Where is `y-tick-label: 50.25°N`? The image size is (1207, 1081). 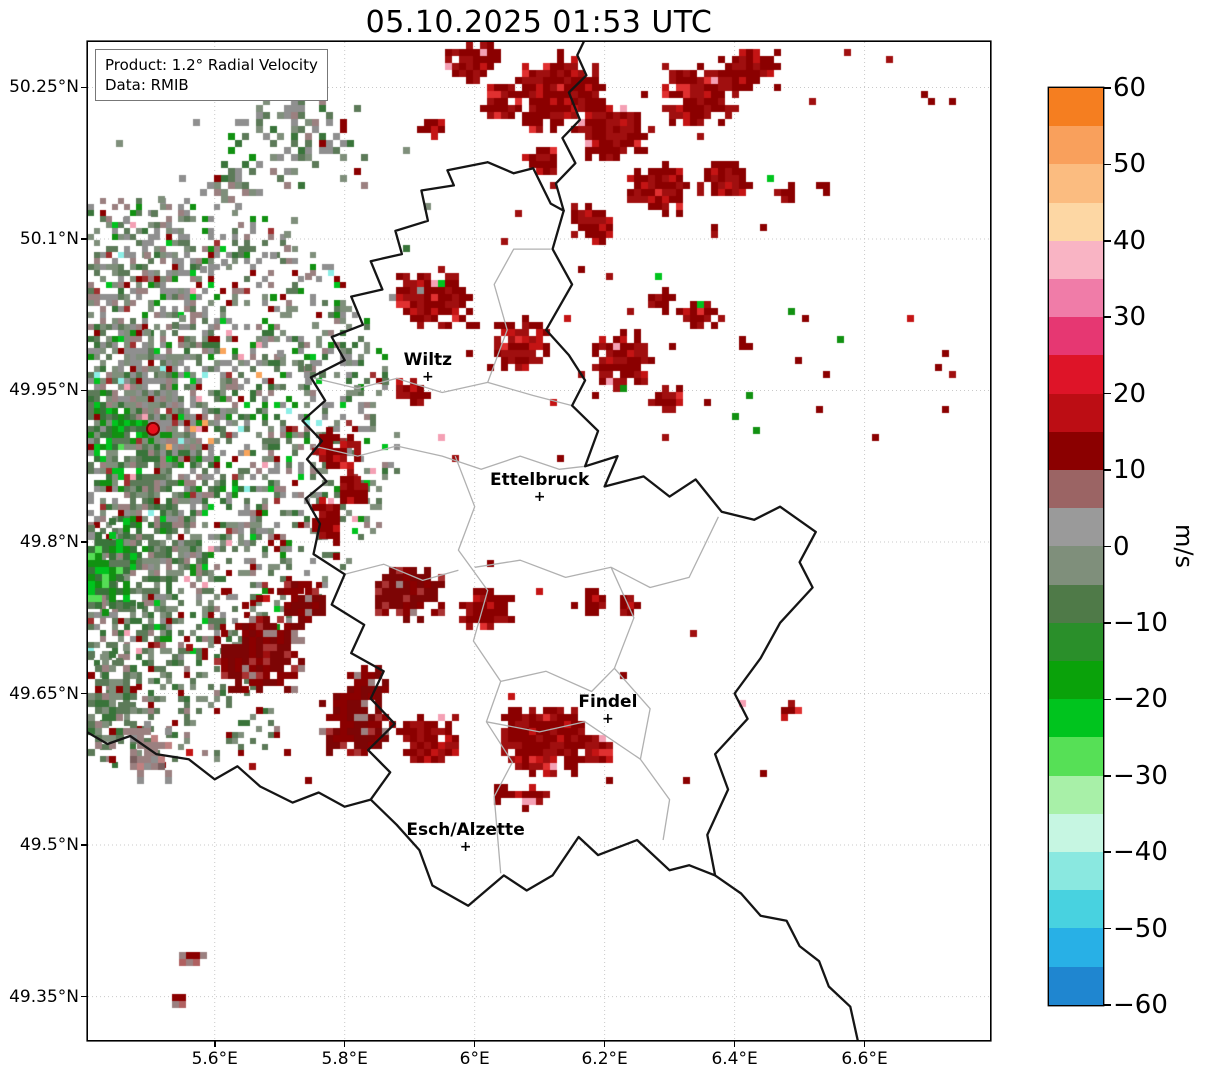 y-tick-label: 50.25°N is located at coordinates (44, 87).